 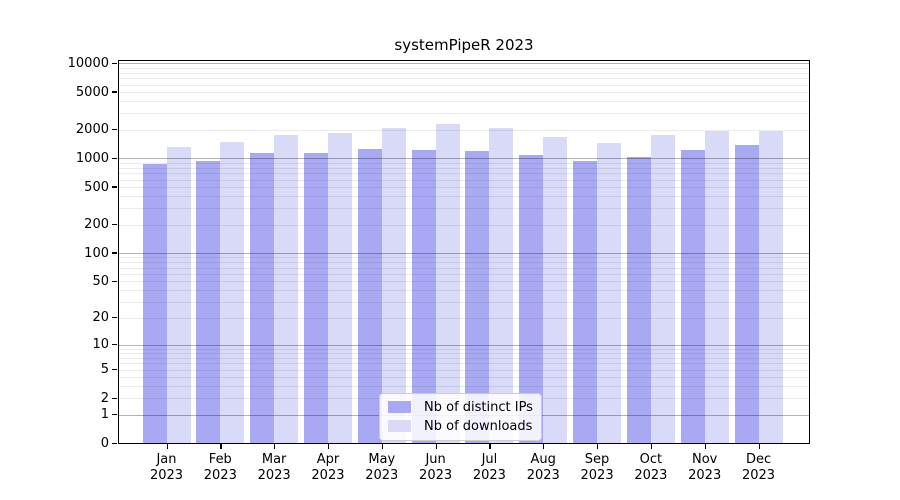 What do you see at coordinates (220, 468) in the screenshot?
I see `x-tick-label: Feb 2023` at bounding box center [220, 468].